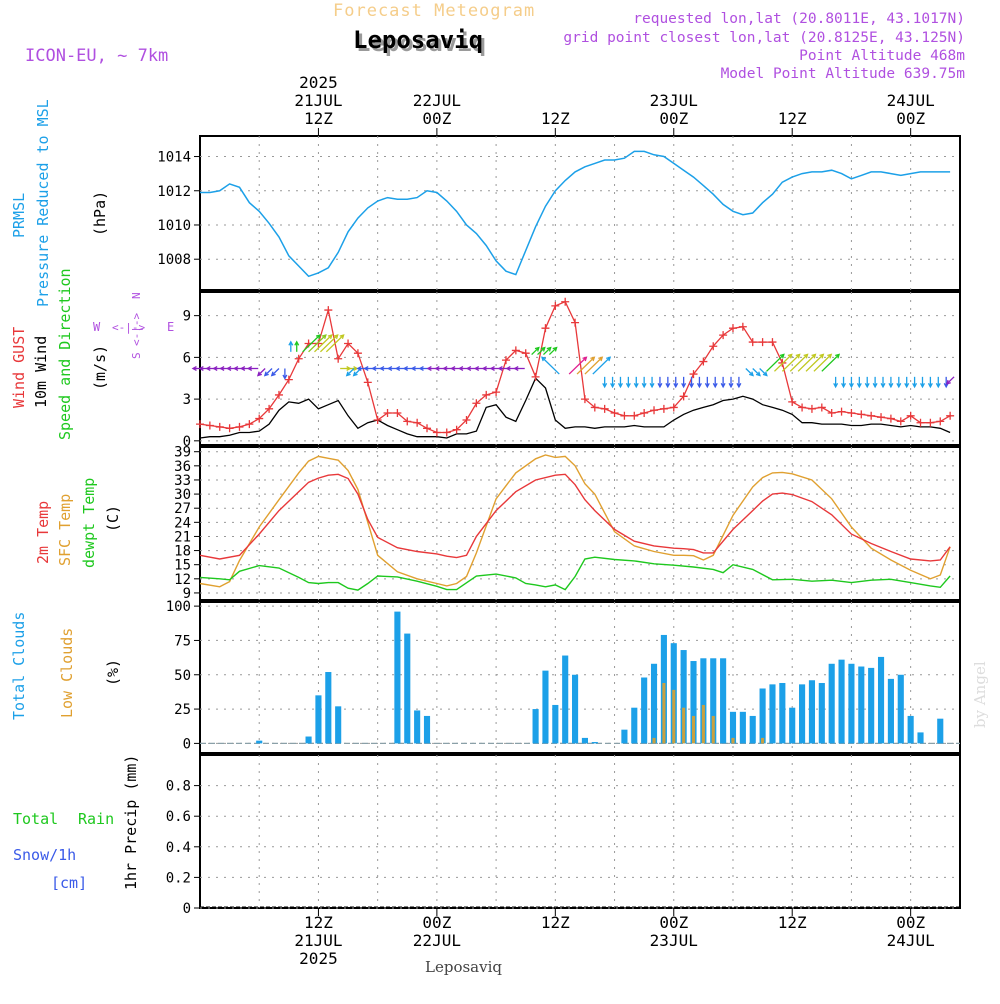  I want to click on y-tick-label: 27, so click(182, 509).